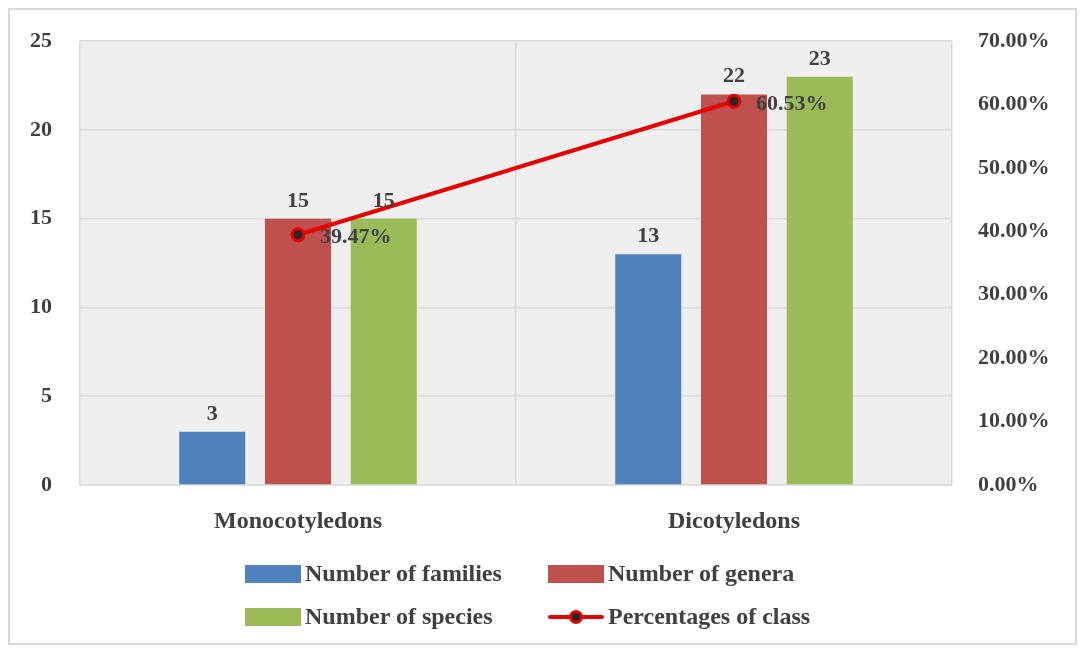 The height and width of the screenshot is (653, 1085). I want to click on y-tick-label: 5, so click(46, 394).